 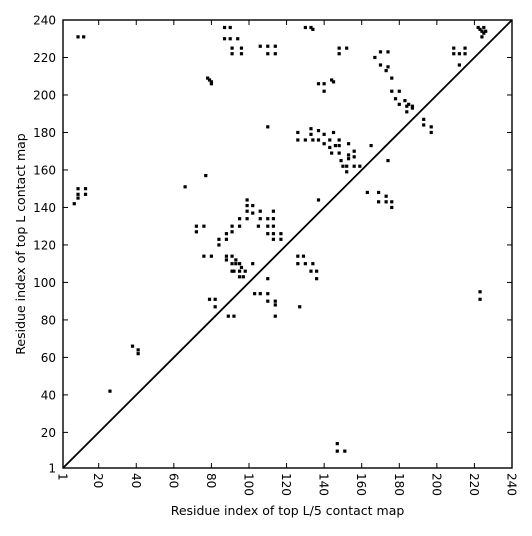 What do you see at coordinates (361, 484) in the screenshot?
I see `x-tick-label: 160` at bounding box center [361, 484].